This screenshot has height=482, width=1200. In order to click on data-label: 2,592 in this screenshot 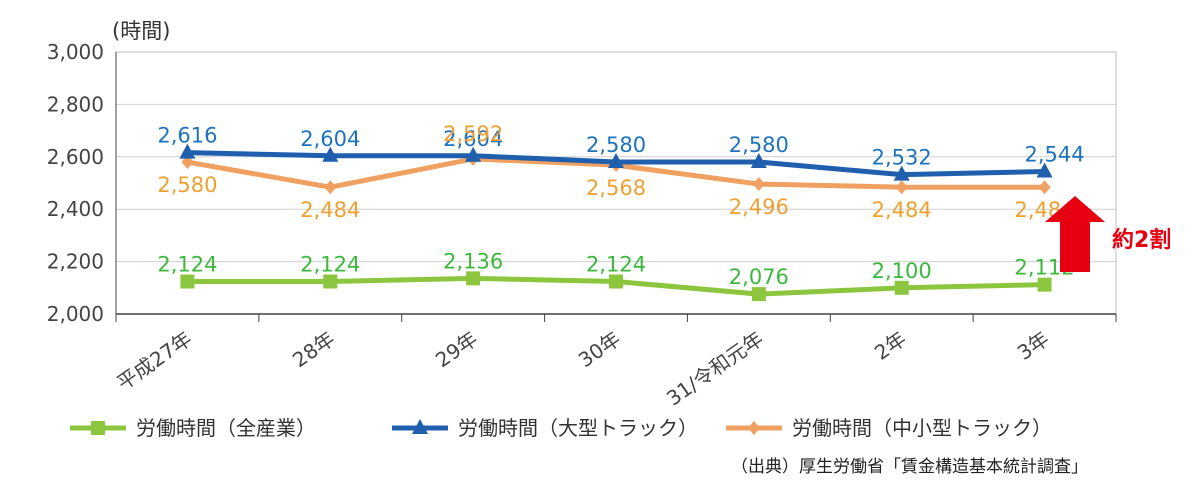, I will do `click(473, 134)`.